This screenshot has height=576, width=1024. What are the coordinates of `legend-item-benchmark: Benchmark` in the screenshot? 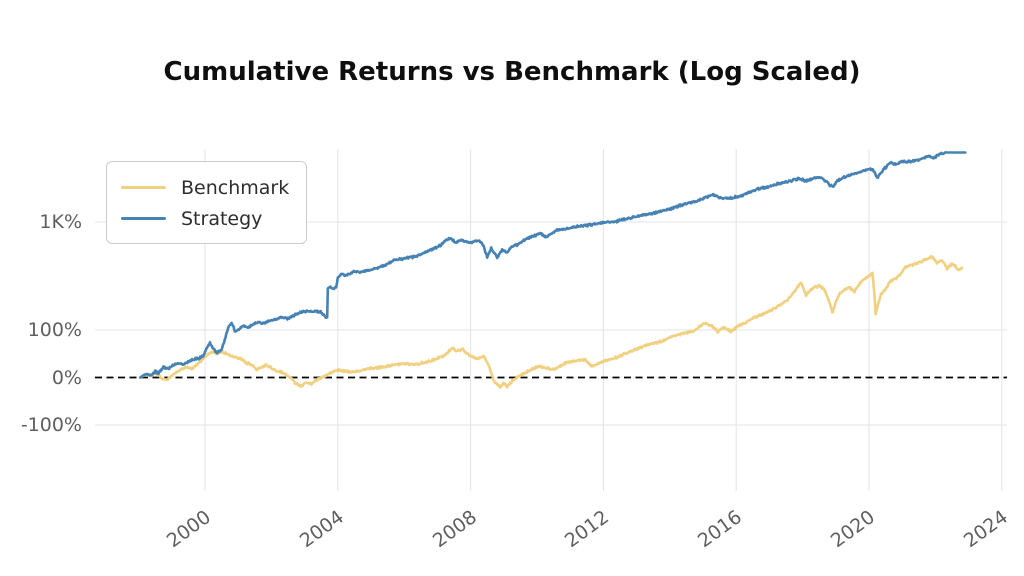 It's located at (206, 187).